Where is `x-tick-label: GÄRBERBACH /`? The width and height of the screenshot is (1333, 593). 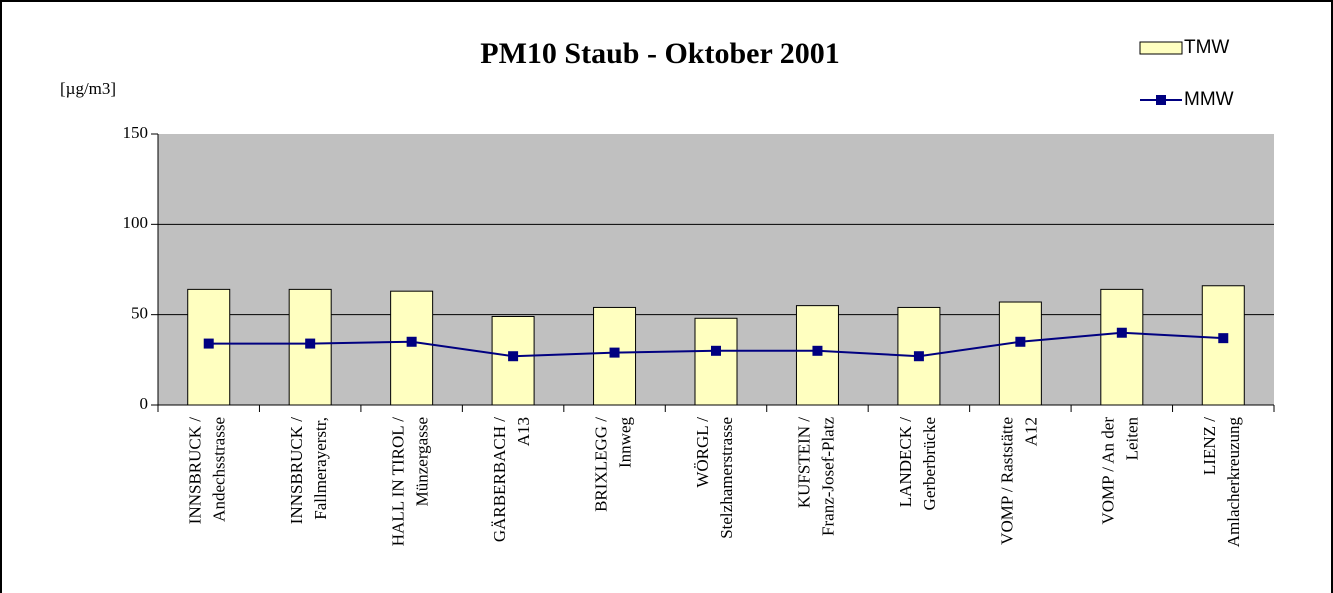
x-tick-label: GÄRBERBACH / is located at coordinates (499, 479).